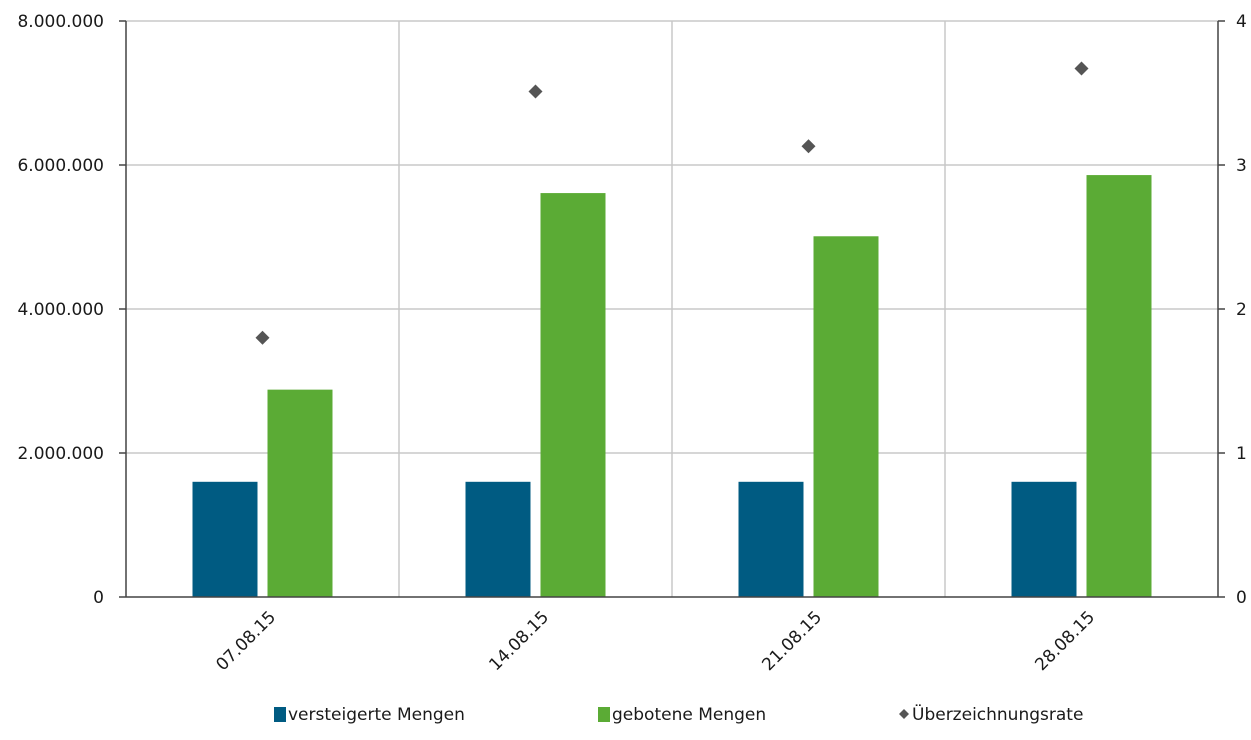 The width and height of the screenshot is (1251, 740). I want to click on x-tick-label: 28.08.15, so click(1065, 641).